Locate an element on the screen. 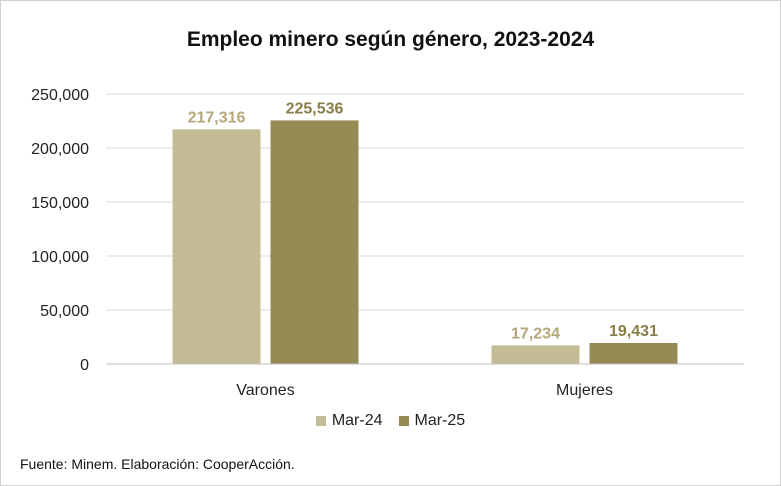 Image resolution: width=781 pixels, height=486 pixels. data-label: 217,316 is located at coordinates (217, 117).